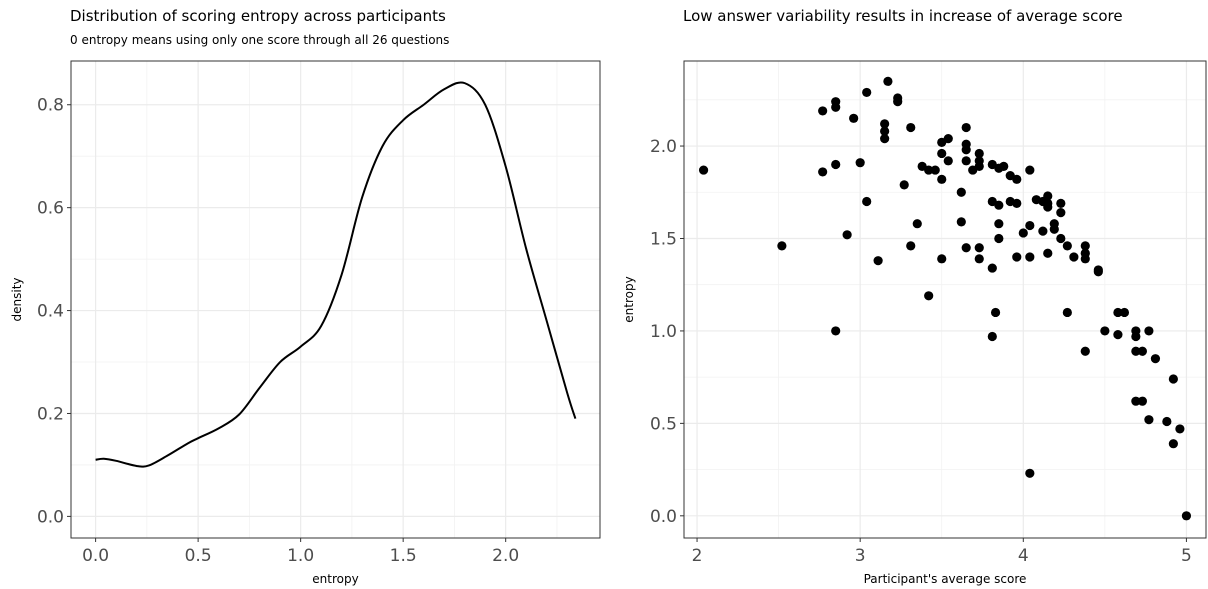 The width and height of the screenshot is (1208, 589). I want to click on density-x-tick-label: 0.5, so click(198, 556).